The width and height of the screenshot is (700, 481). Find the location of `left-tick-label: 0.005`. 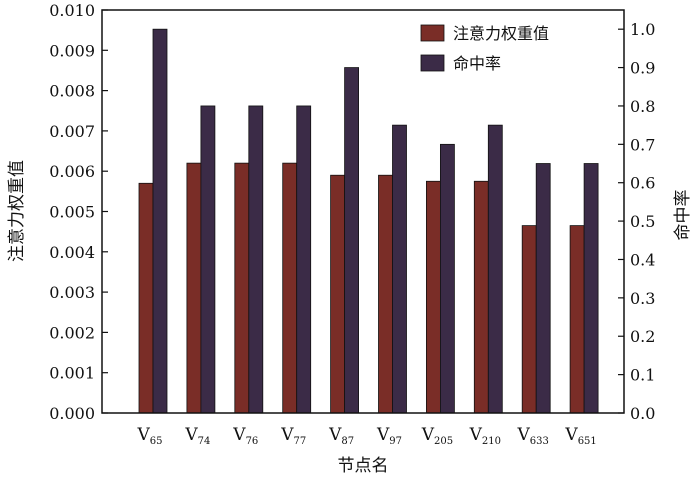

left-tick-label: 0.005 is located at coordinates (72, 212).